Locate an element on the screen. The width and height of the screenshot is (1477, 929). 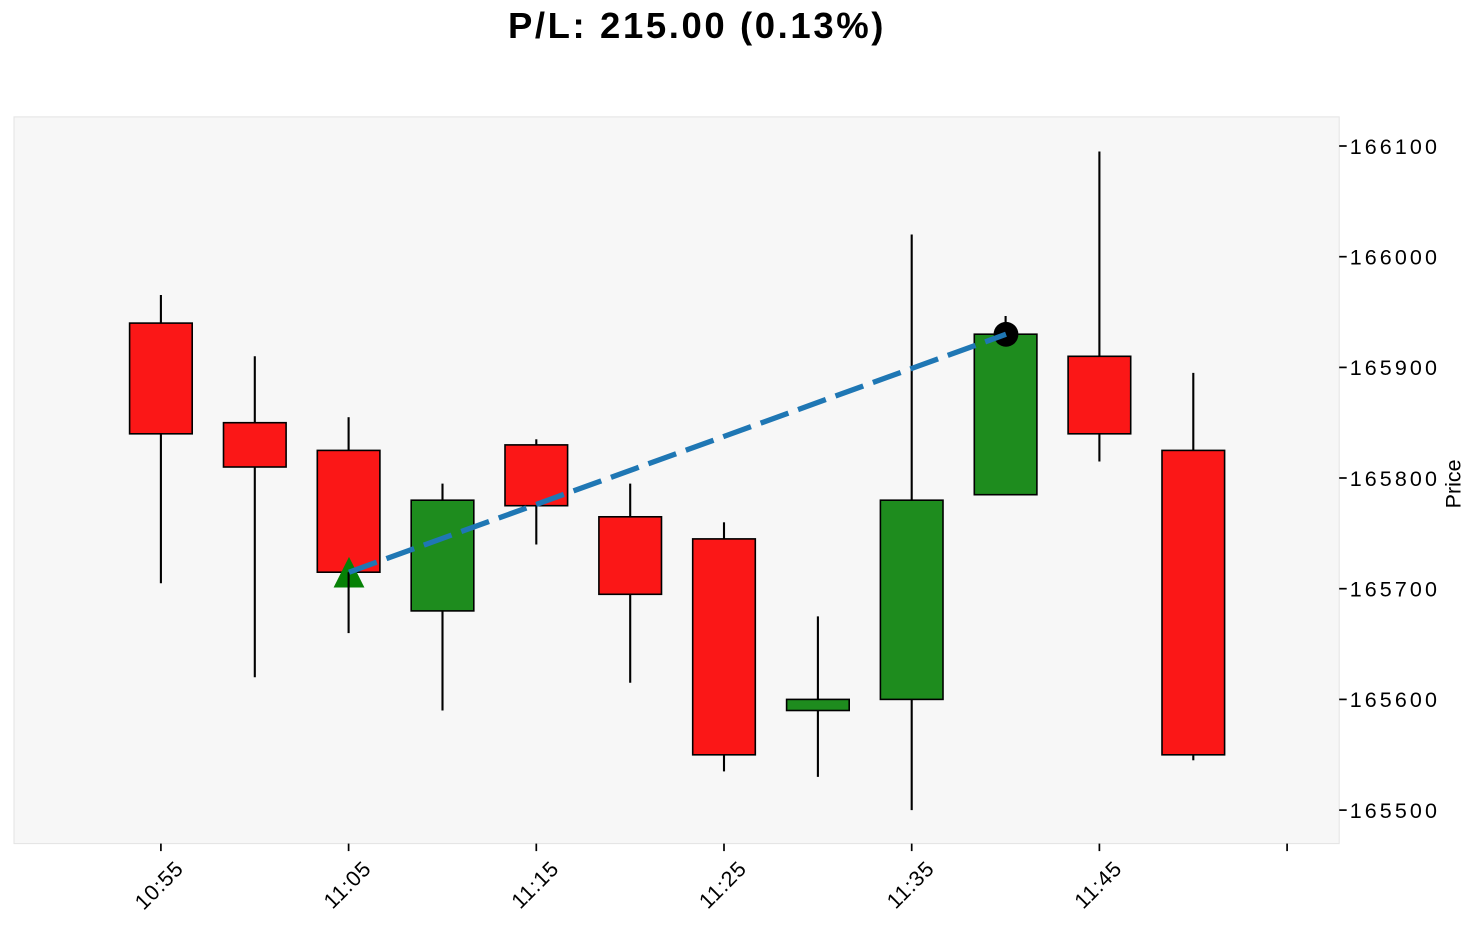
svg-text: 10:55 is located at coordinates (159, 885).